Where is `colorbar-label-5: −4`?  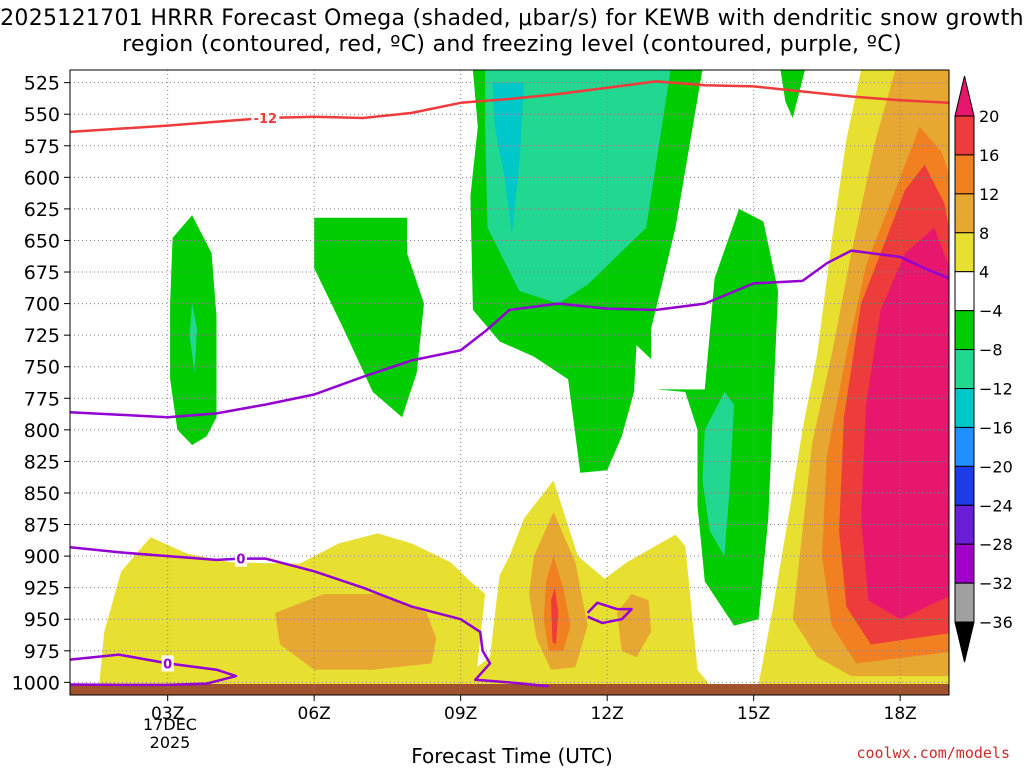
colorbar-label-5: −4 is located at coordinates (991, 311).